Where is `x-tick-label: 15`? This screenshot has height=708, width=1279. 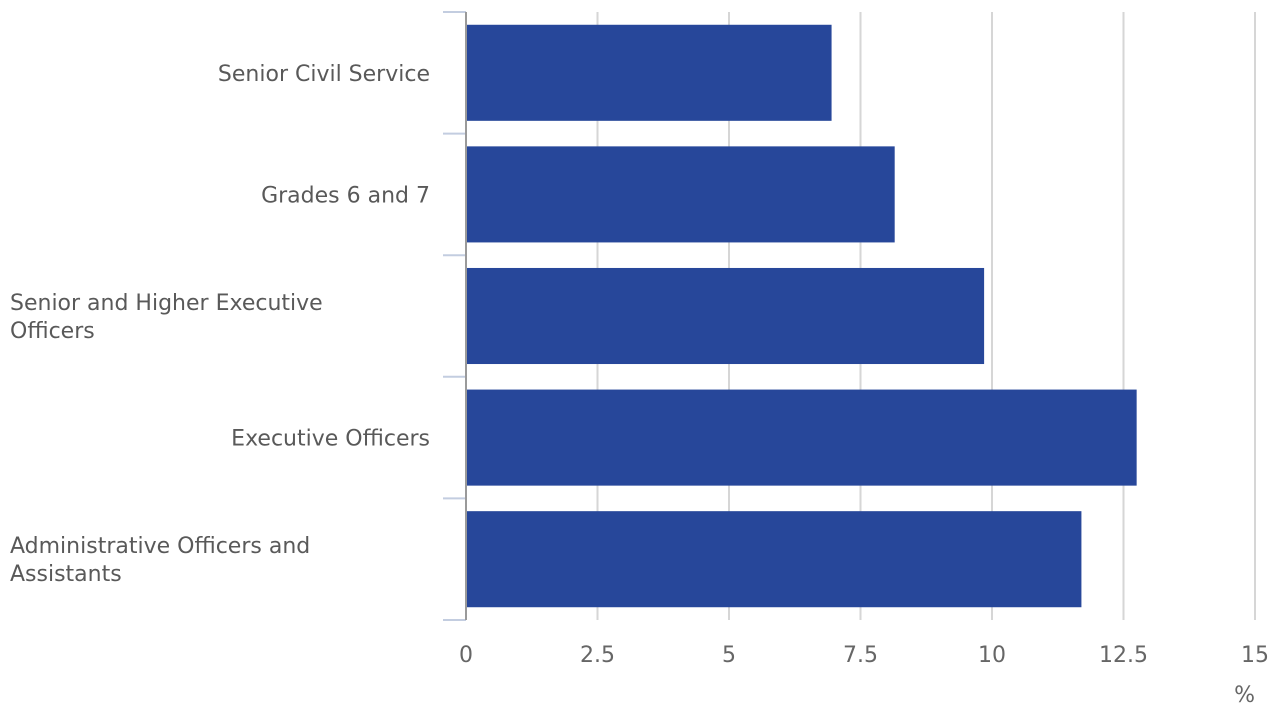
x-tick-label: 15 is located at coordinates (1255, 655).